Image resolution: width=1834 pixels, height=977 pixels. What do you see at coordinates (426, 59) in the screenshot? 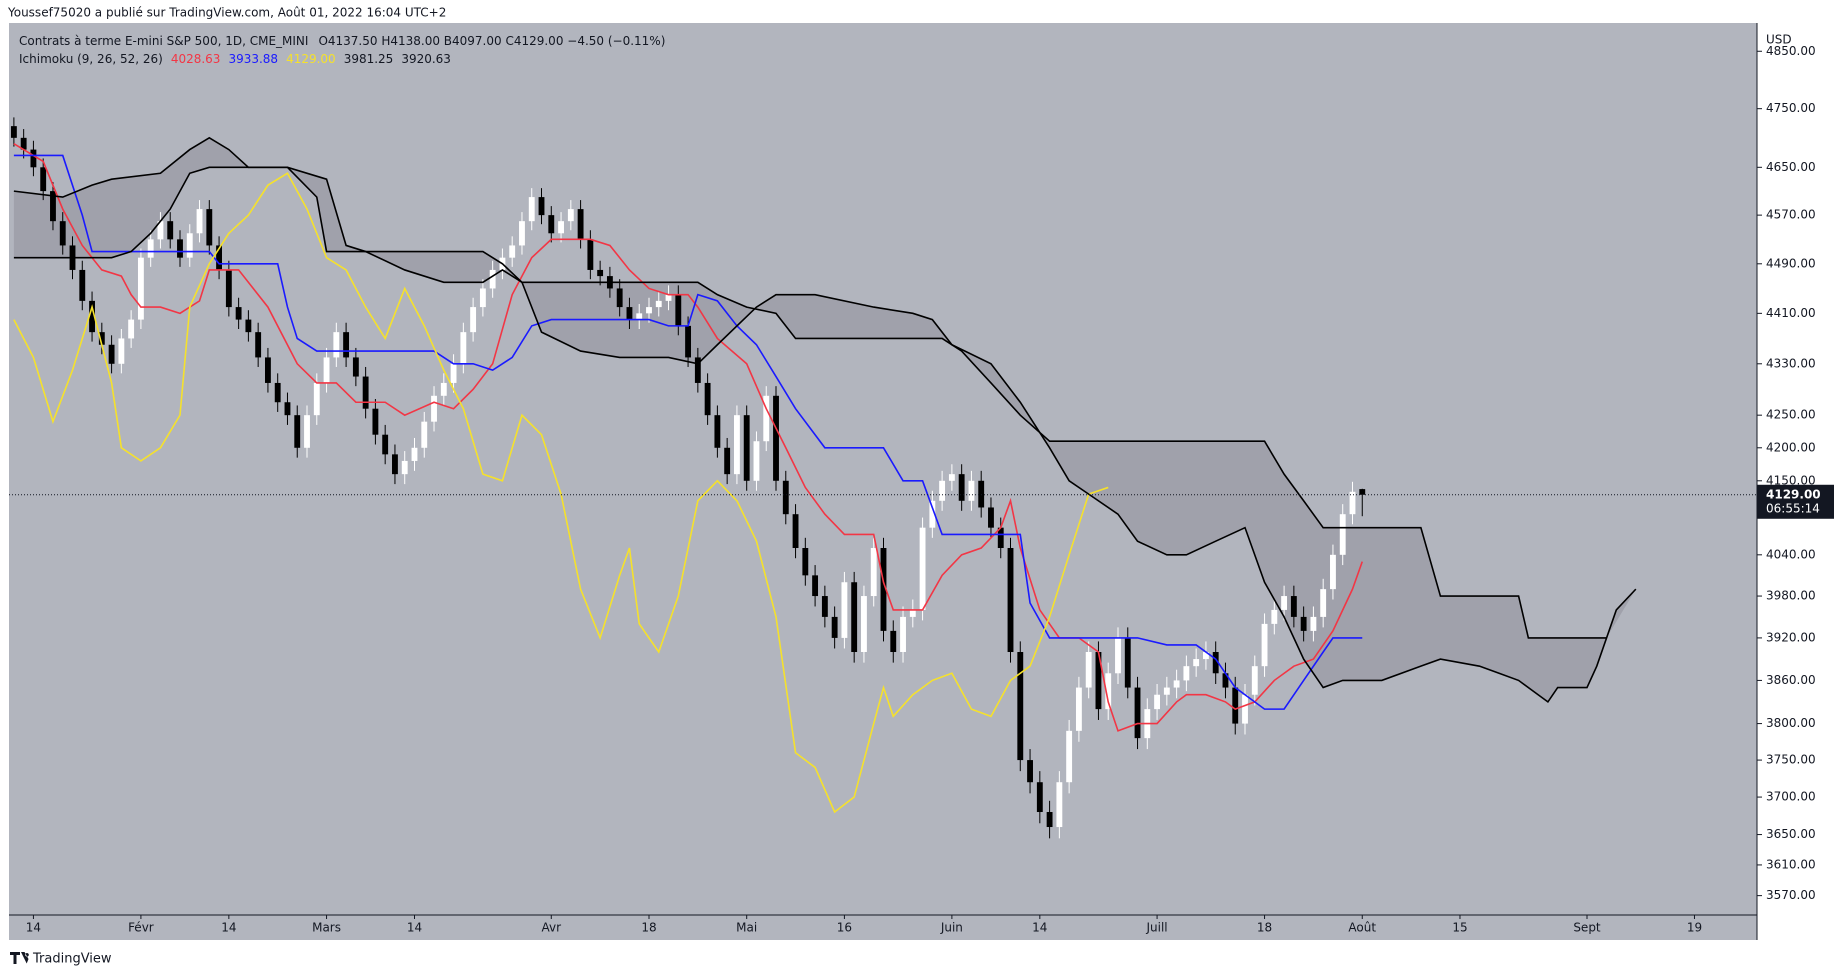
I see `indicator-value: 3920.63` at bounding box center [426, 59].